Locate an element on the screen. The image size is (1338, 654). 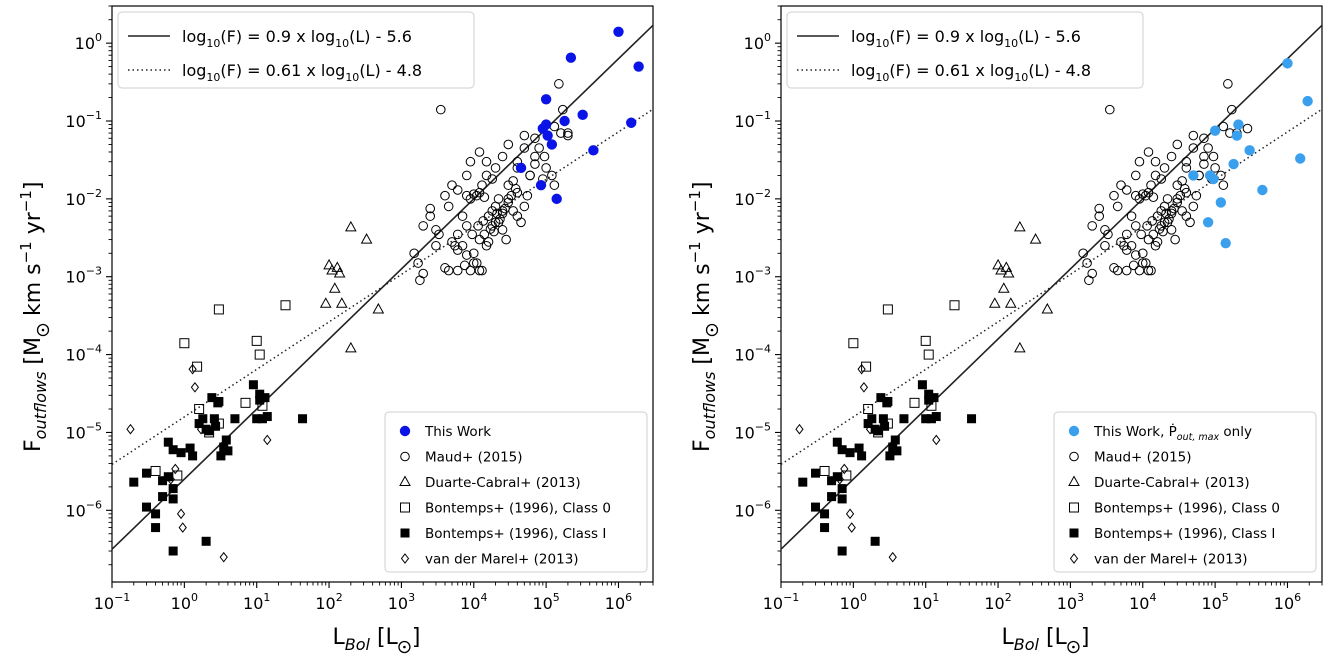
legend-label: van der Marel+ (2013) is located at coordinates (1171, 560).